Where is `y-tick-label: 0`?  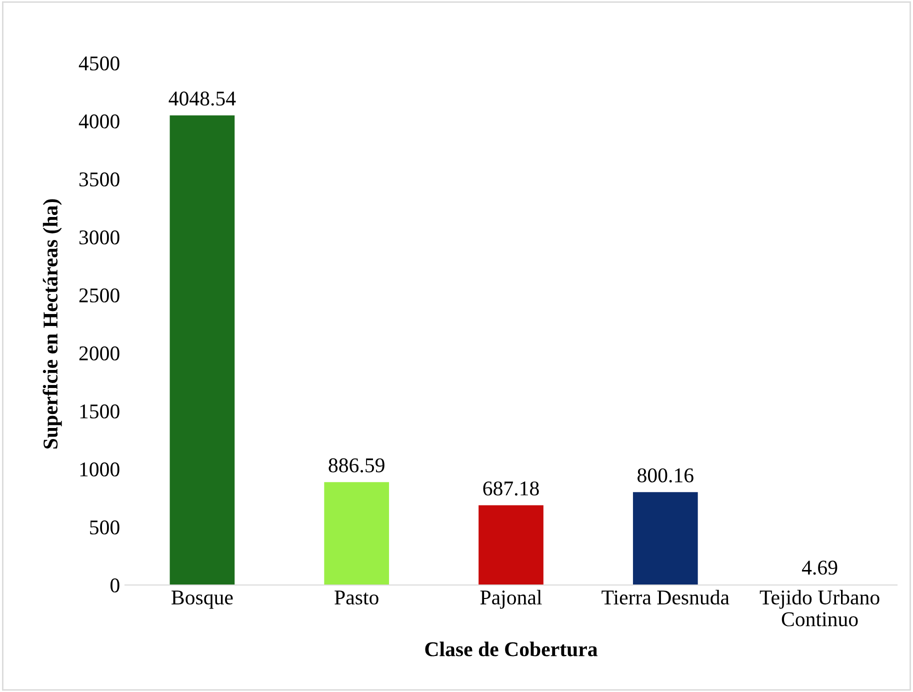 y-tick-label: 0 is located at coordinates (115, 585).